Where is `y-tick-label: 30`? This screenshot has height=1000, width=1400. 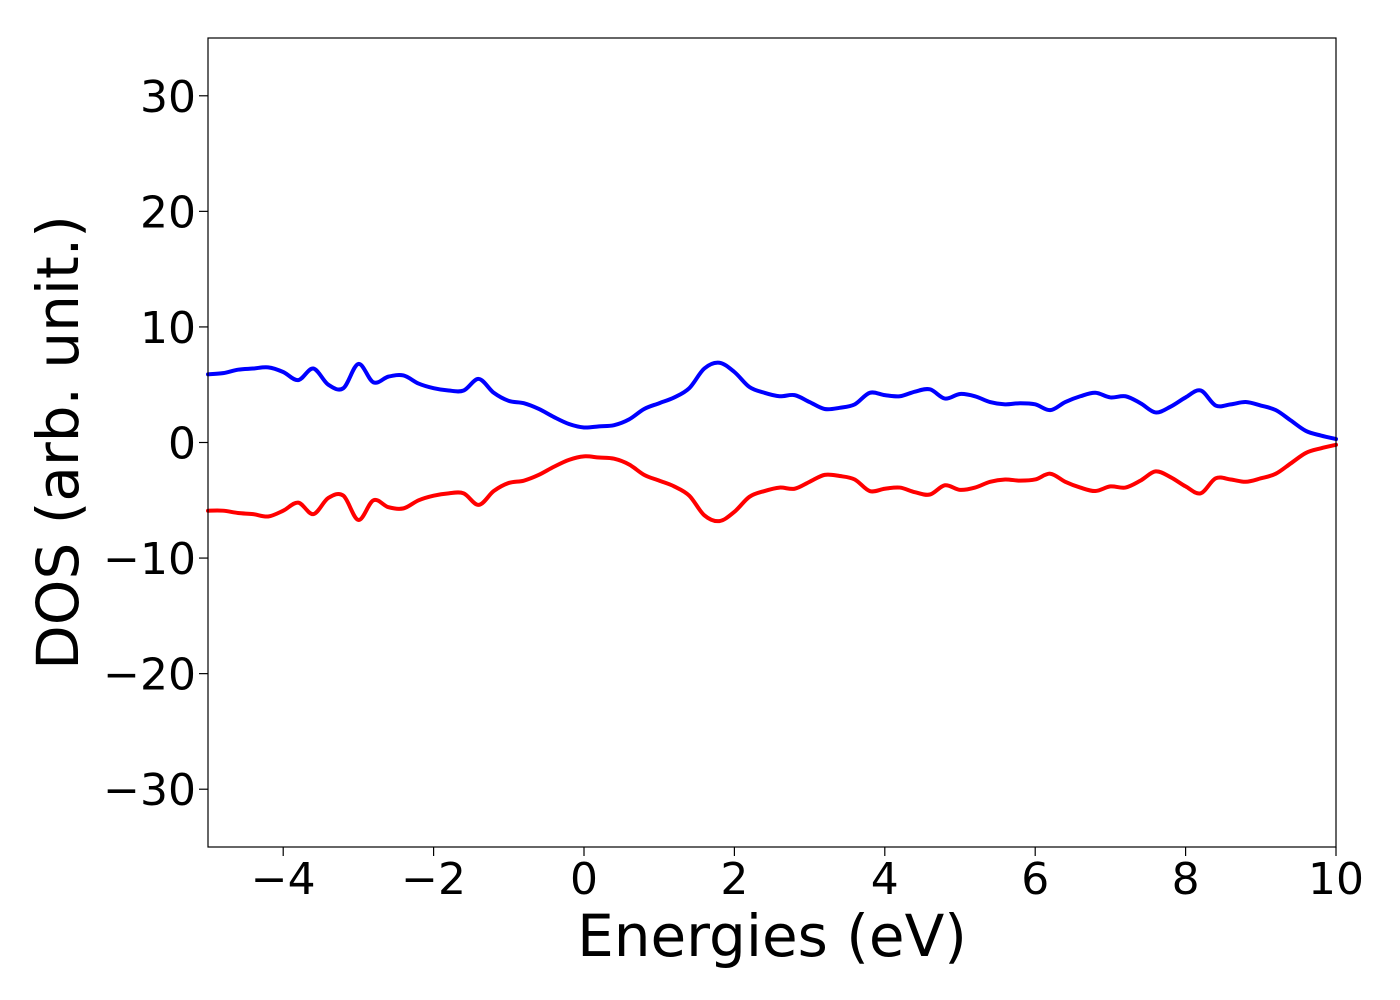 y-tick-label: 30 is located at coordinates (168, 97).